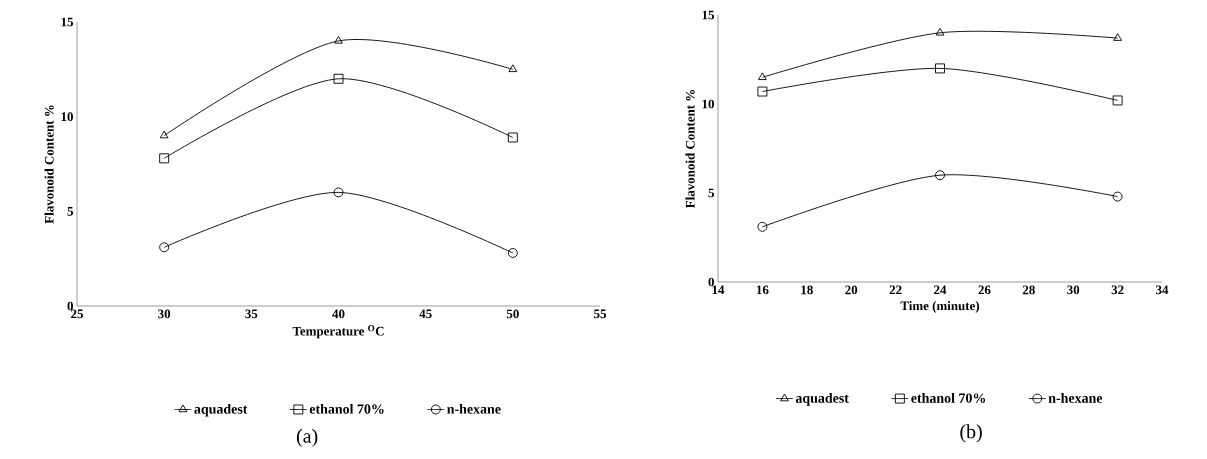  Describe the element at coordinates (600, 314) in the screenshot. I see `x-tick-label: 55` at that location.